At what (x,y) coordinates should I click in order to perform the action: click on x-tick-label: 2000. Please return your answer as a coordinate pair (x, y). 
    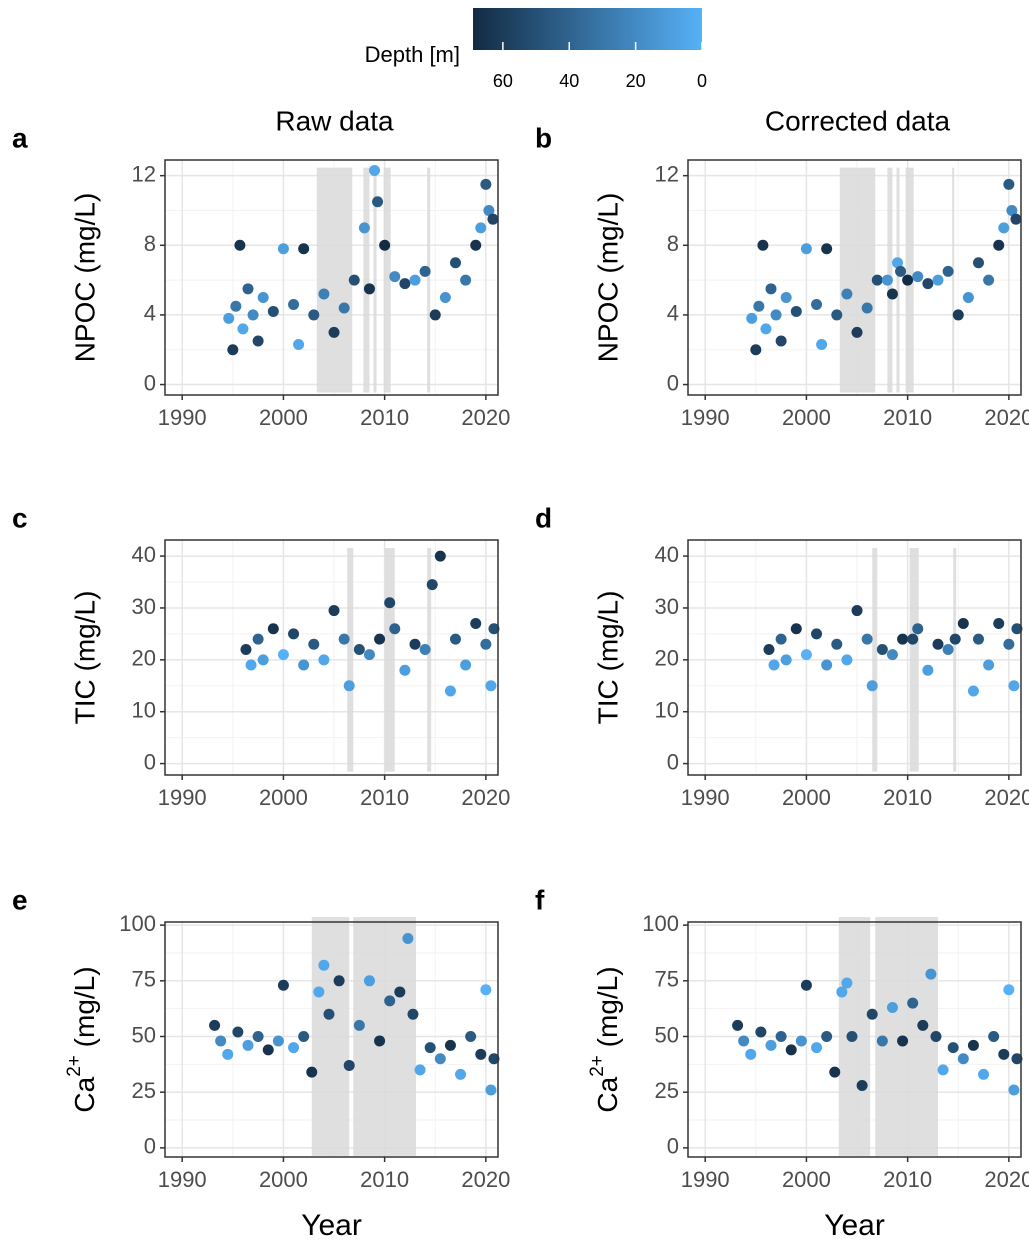
    Looking at the image, I should click on (283, 1179).